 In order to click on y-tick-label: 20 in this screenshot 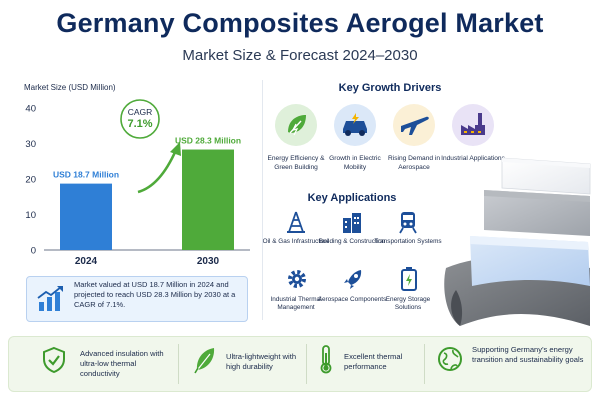, I will do `click(30, 180)`.